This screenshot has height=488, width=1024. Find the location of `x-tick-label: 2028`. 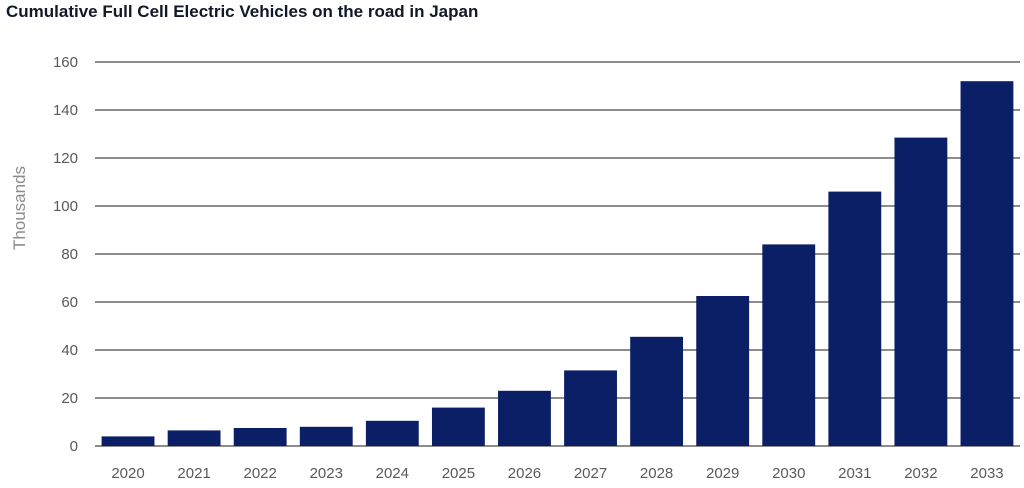

x-tick-label: 2028 is located at coordinates (656, 473).